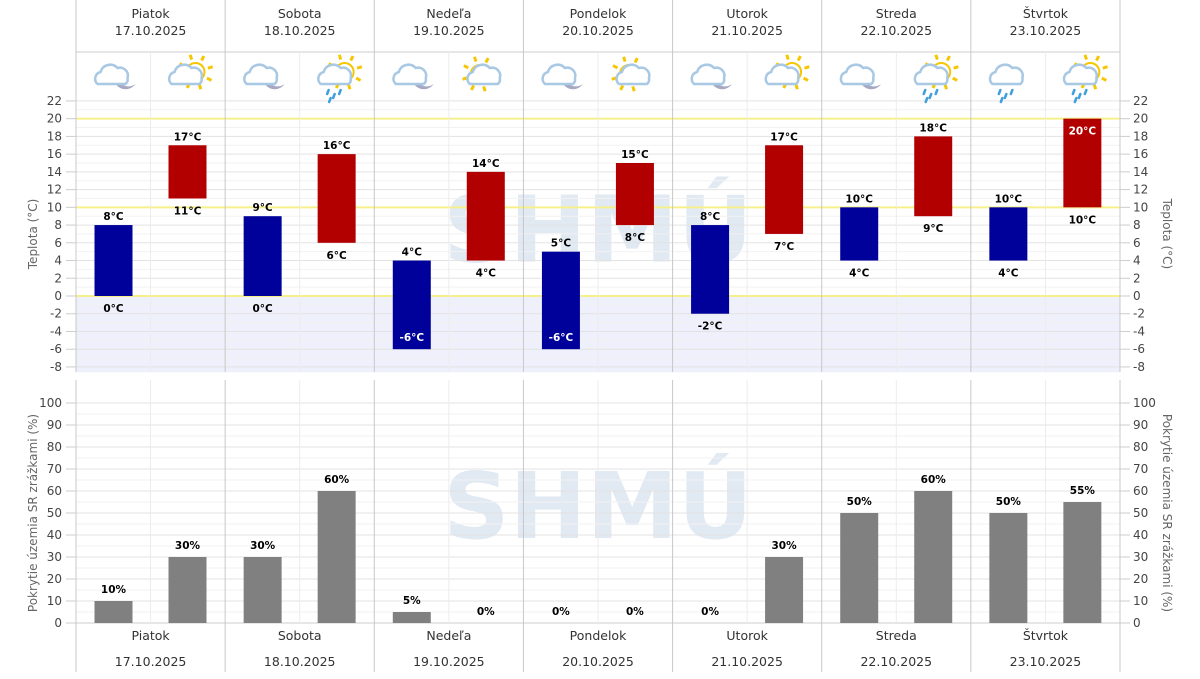 Image resolution: width=1200 pixels, height=679 pixels. Describe the element at coordinates (710, 217) in the screenshot. I see `max-temperature-label: 8°C` at that location.